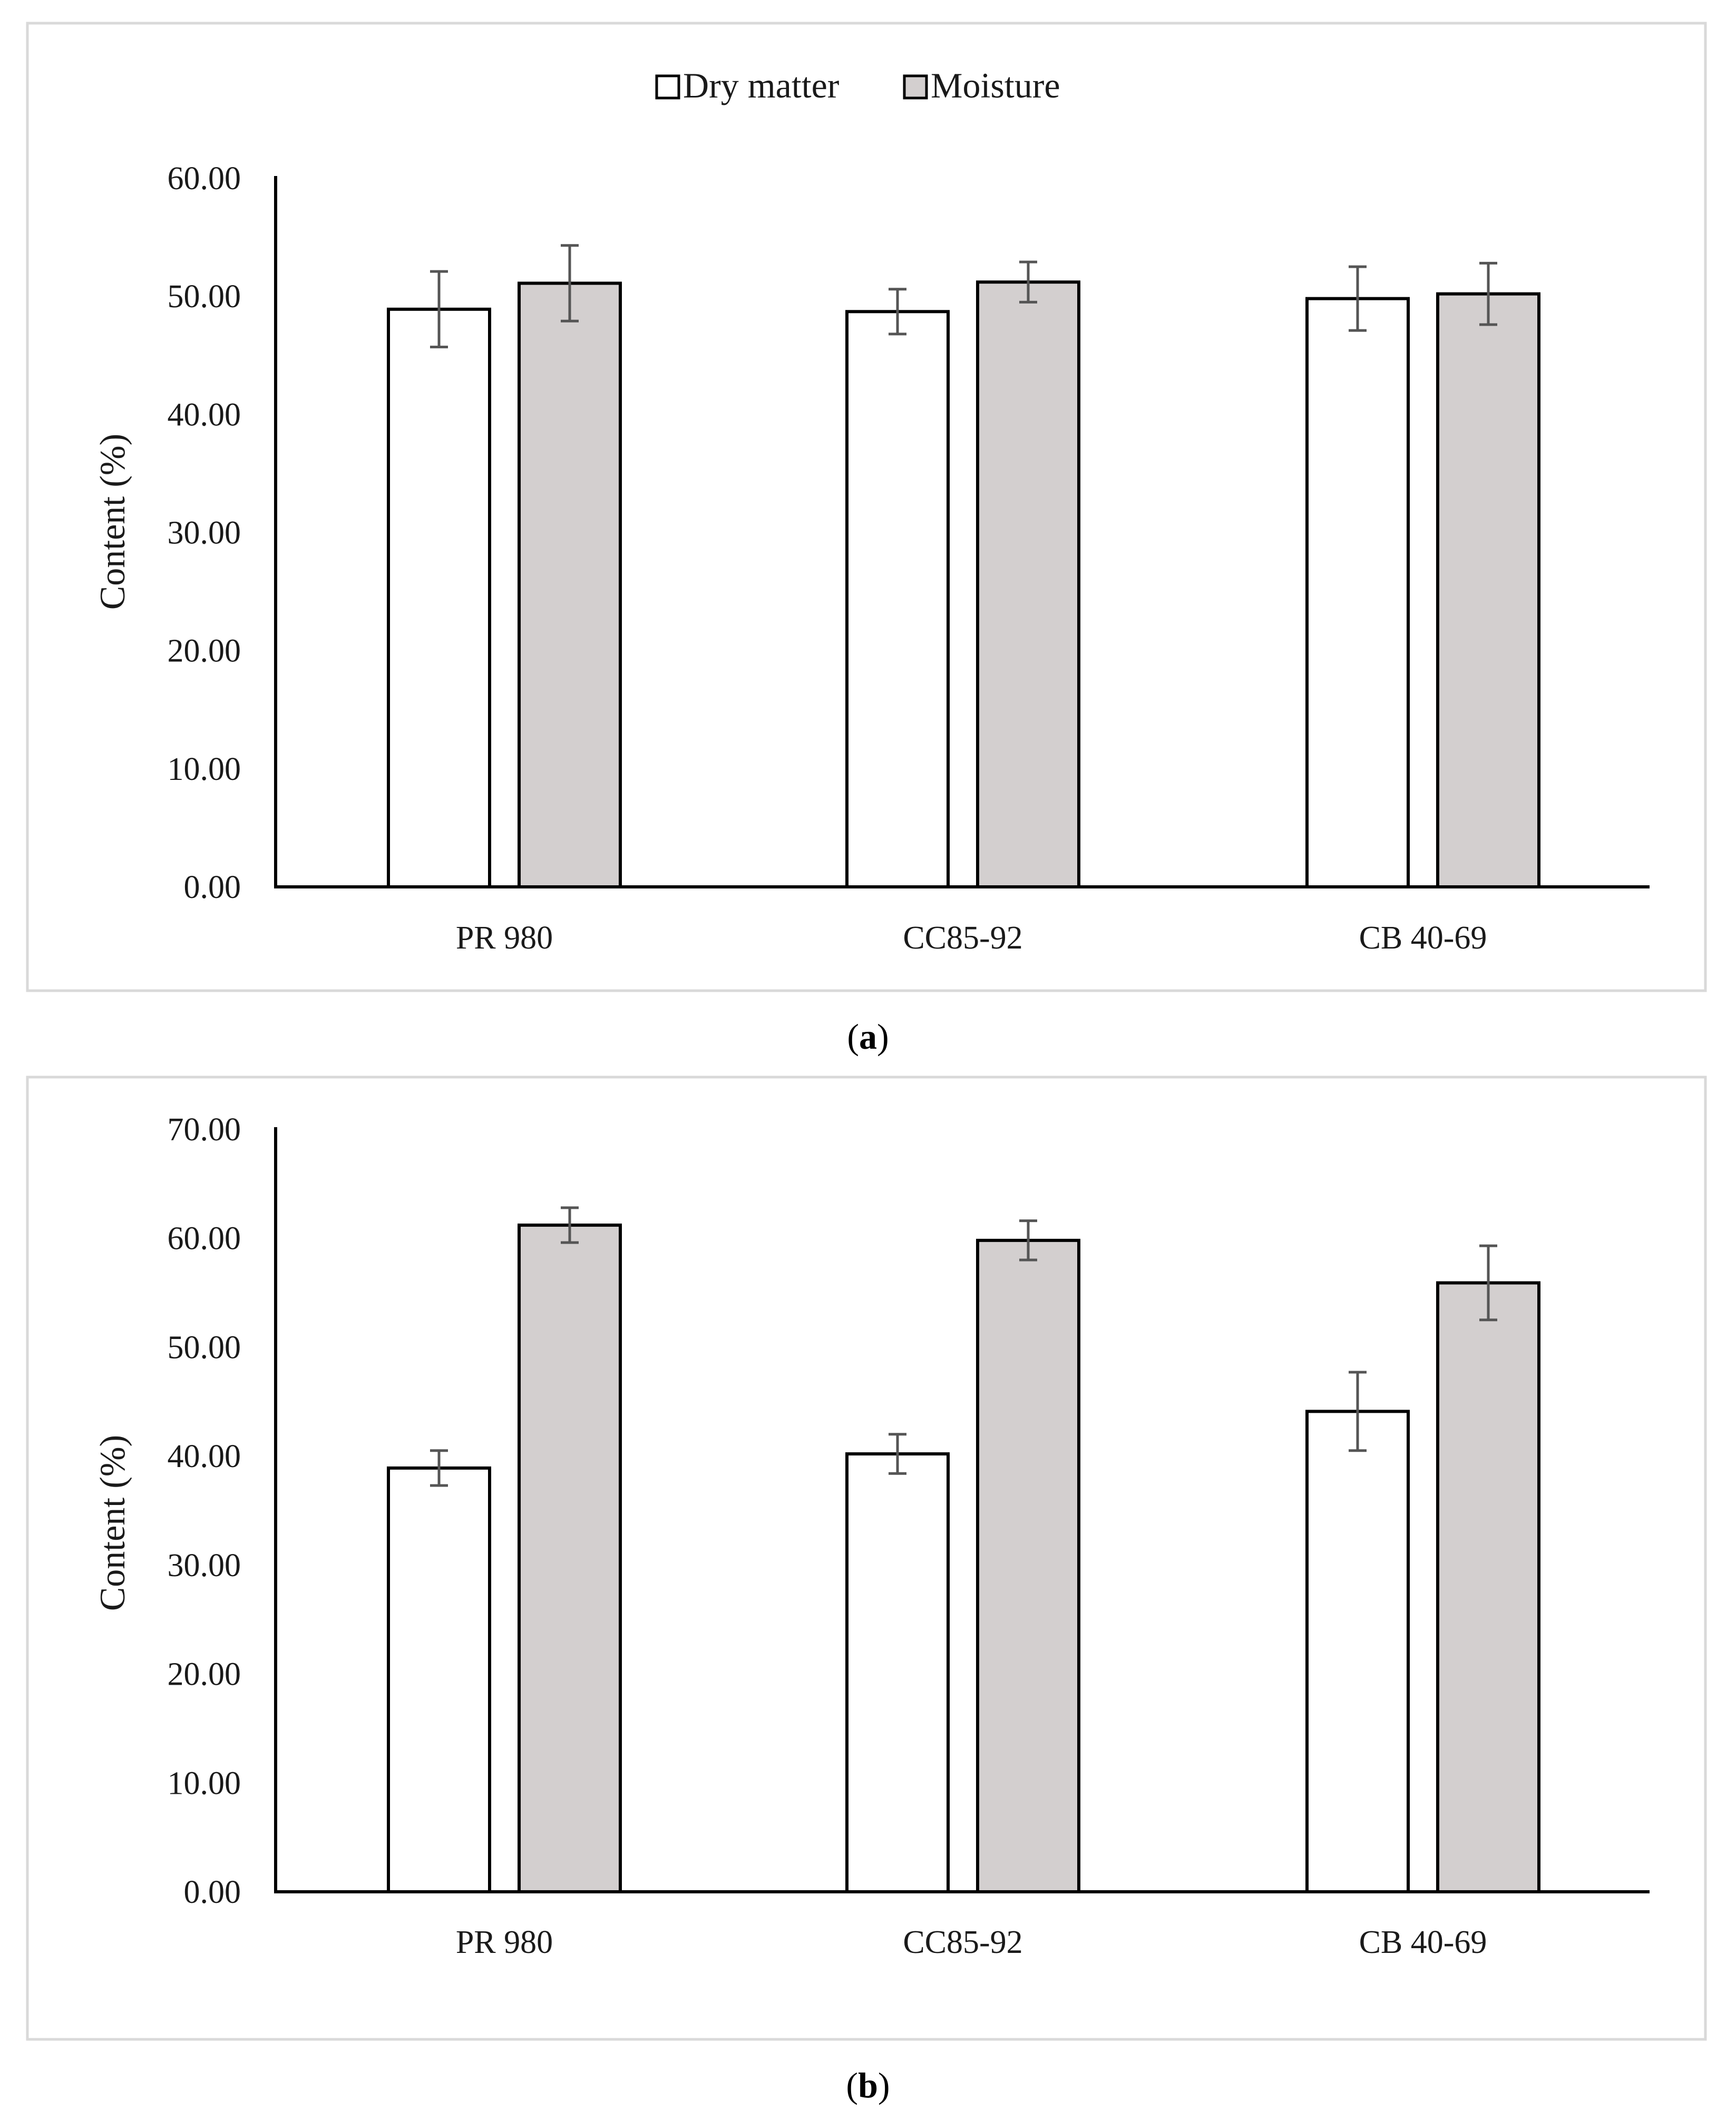  Describe the element at coordinates (857, 85) in the screenshot. I see `legend: Dry matter Moisture` at that location.